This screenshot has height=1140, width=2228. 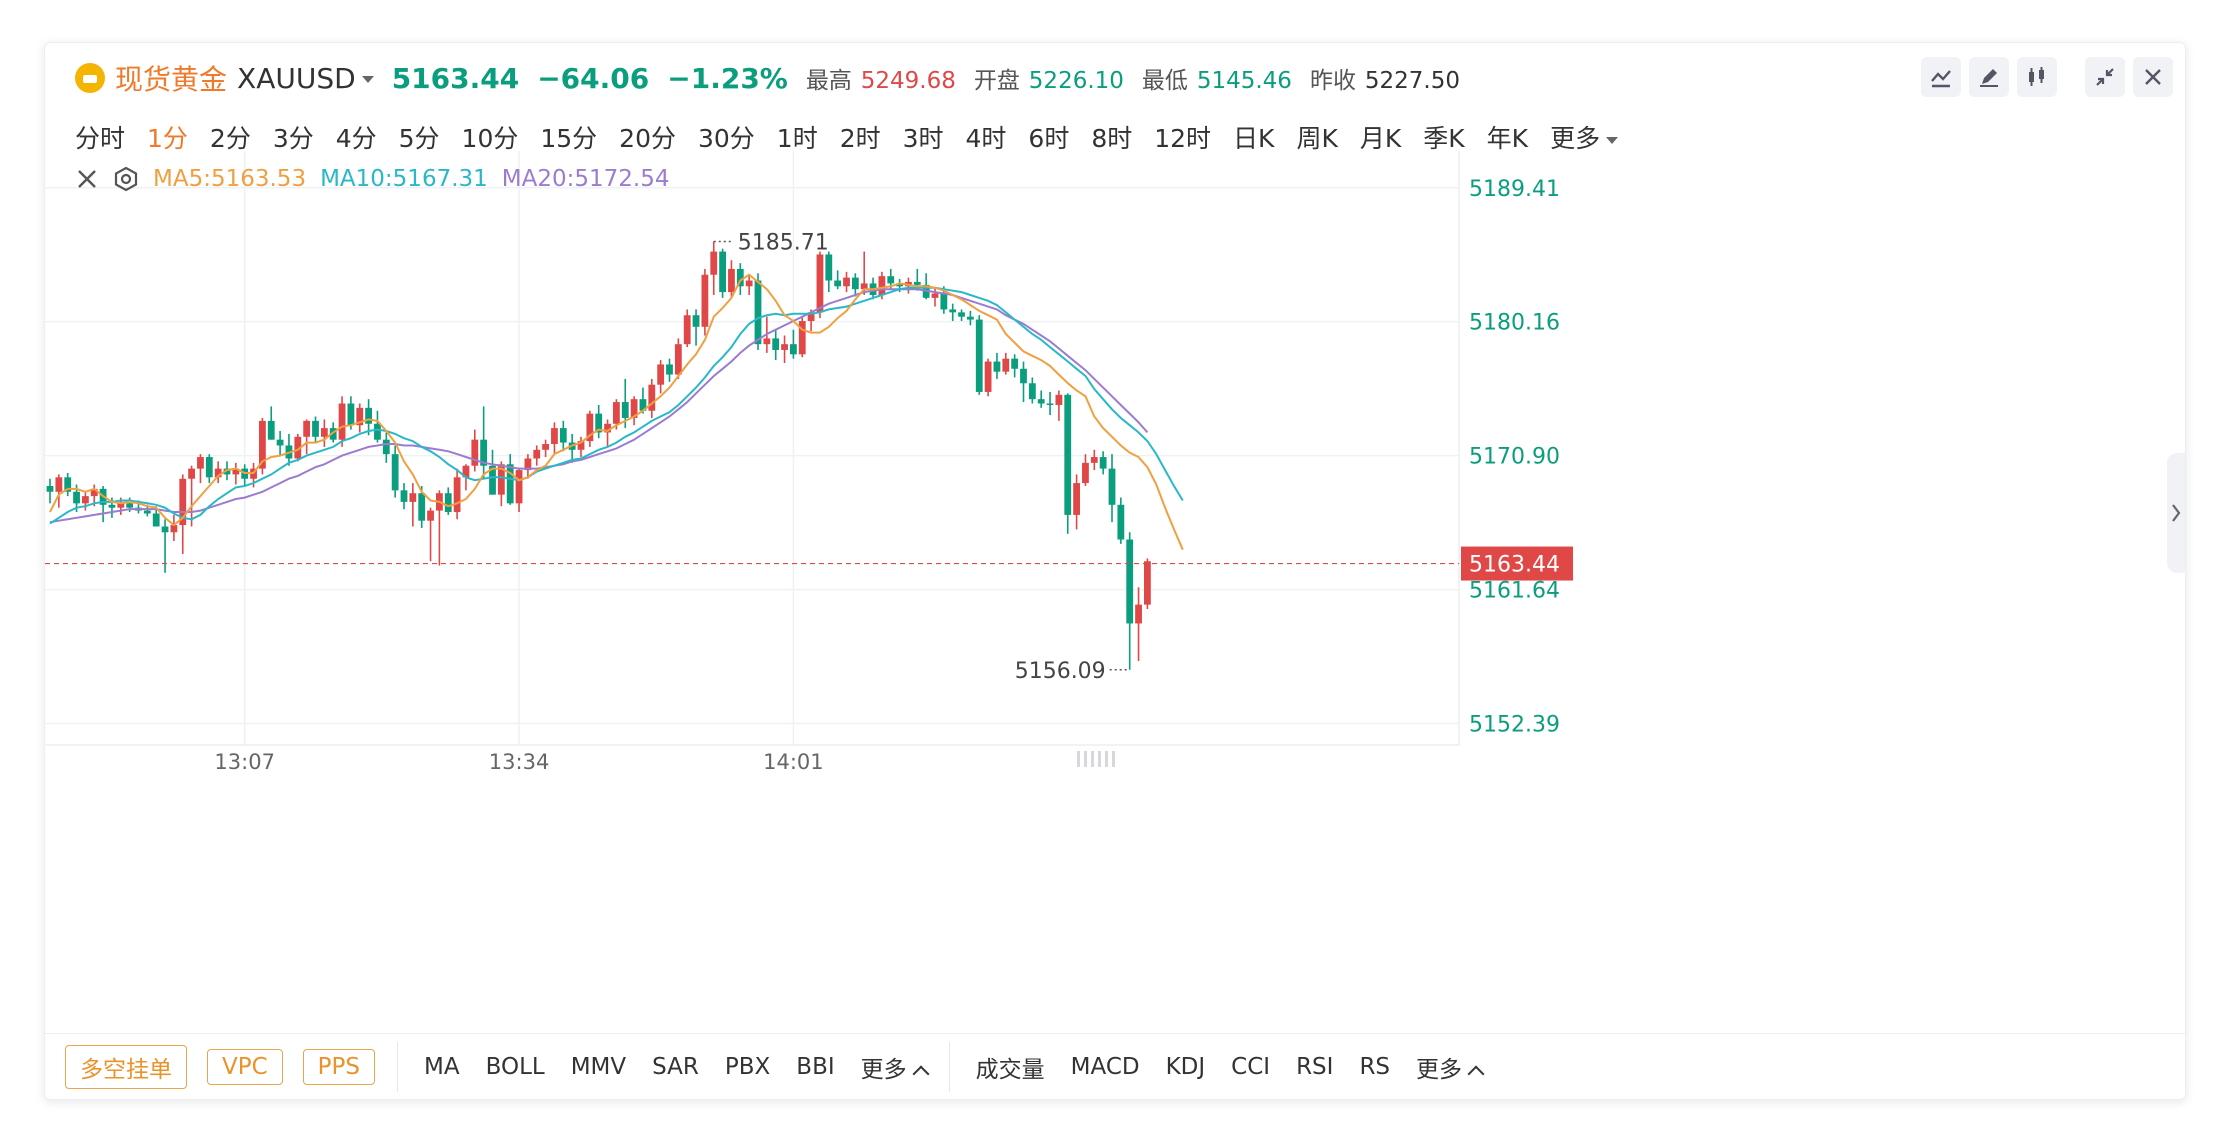 I want to click on order-button-multi-short: 多空挂单, so click(x=126, y=1067).